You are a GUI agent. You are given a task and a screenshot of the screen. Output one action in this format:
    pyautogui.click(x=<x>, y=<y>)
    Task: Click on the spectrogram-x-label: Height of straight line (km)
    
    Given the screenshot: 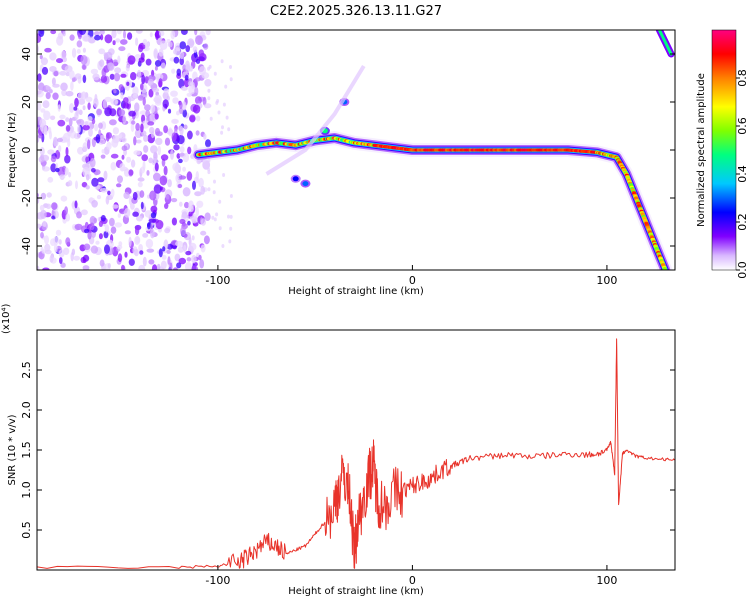 What is the action you would take?
    pyautogui.click(x=356, y=291)
    